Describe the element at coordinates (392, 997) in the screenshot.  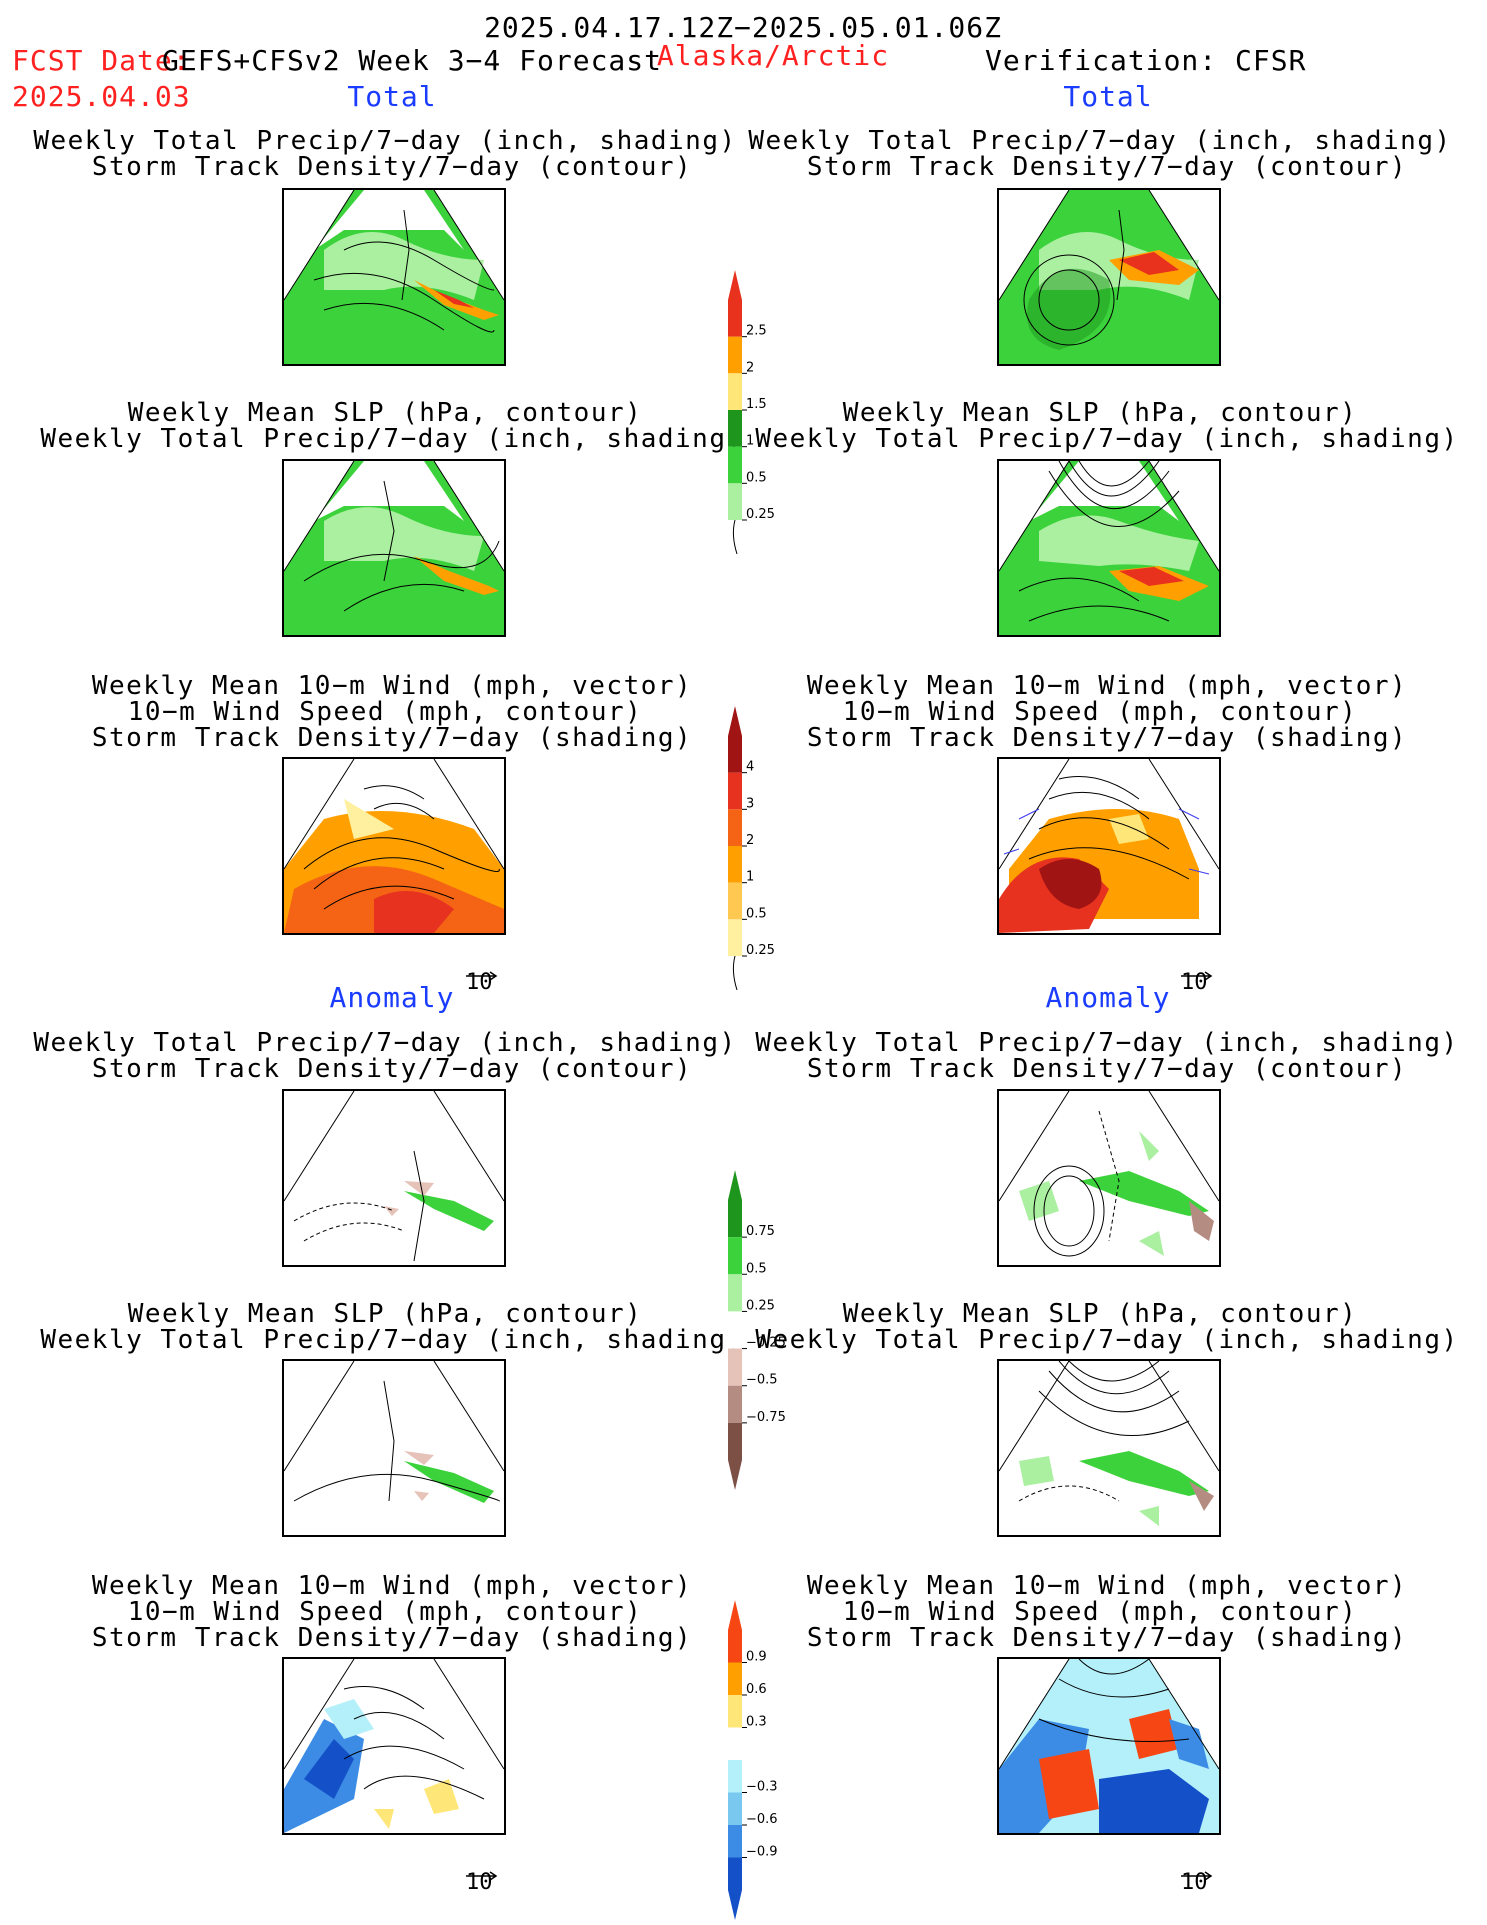
I see `section-anomaly-left: Anomaly` at that location.